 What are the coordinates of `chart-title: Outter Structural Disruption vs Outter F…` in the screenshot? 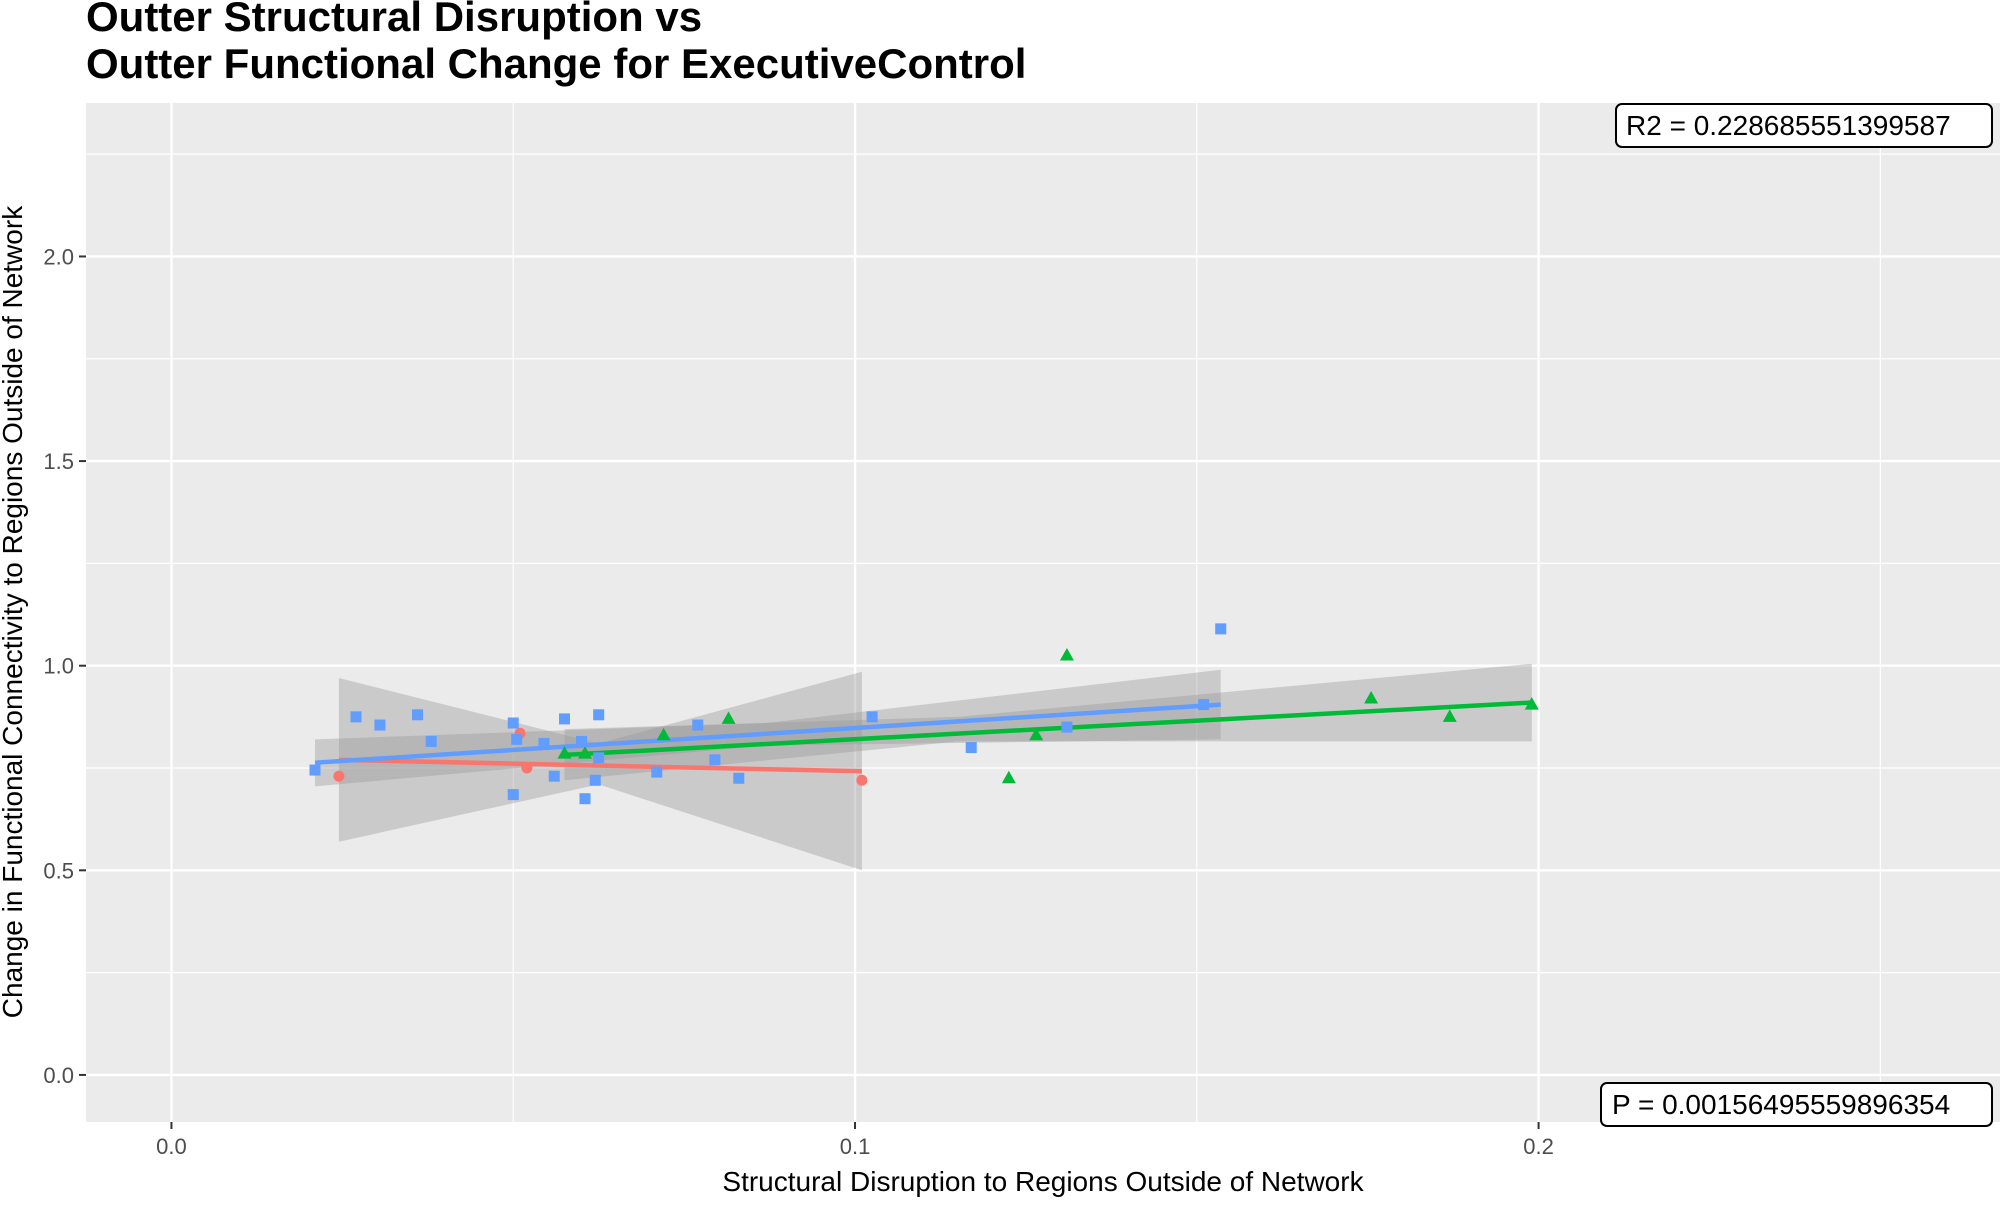 It's located at (556, 43).